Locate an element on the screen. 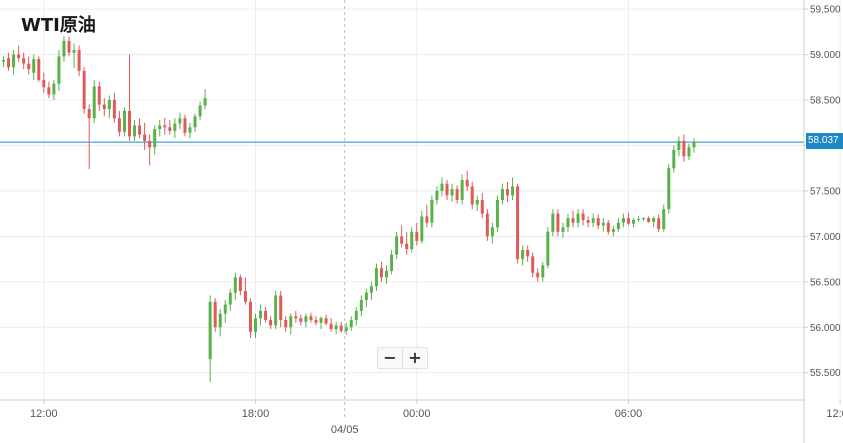 Image resolution: width=843 pixels, height=443 pixels. x-tick-label: 12:00 is located at coordinates (44, 414).